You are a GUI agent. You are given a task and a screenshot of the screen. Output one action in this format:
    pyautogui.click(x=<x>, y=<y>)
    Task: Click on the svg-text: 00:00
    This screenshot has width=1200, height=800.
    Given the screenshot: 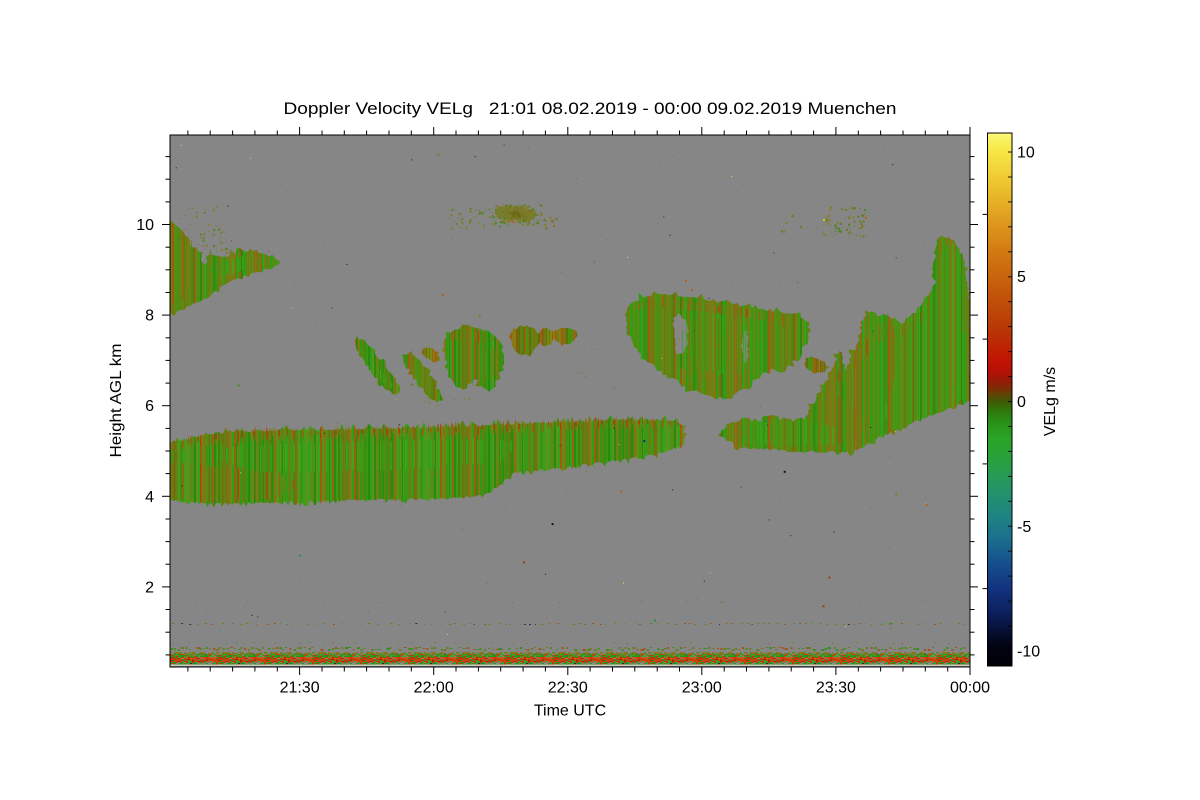 What is the action you would take?
    pyautogui.click(x=970, y=688)
    